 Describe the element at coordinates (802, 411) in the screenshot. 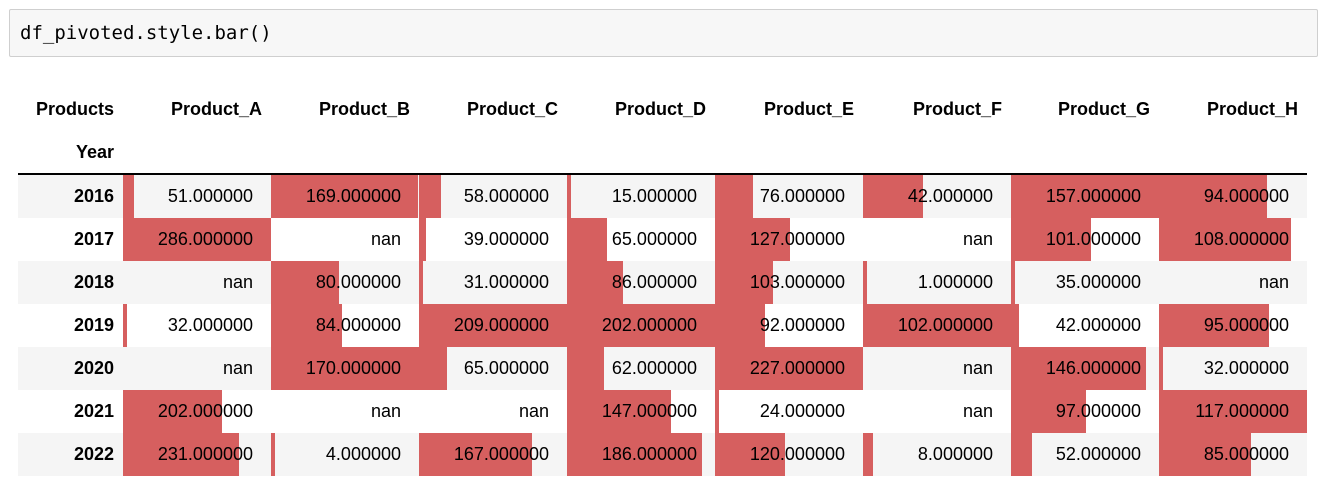

I see `cell-value: 24.000000` at that location.